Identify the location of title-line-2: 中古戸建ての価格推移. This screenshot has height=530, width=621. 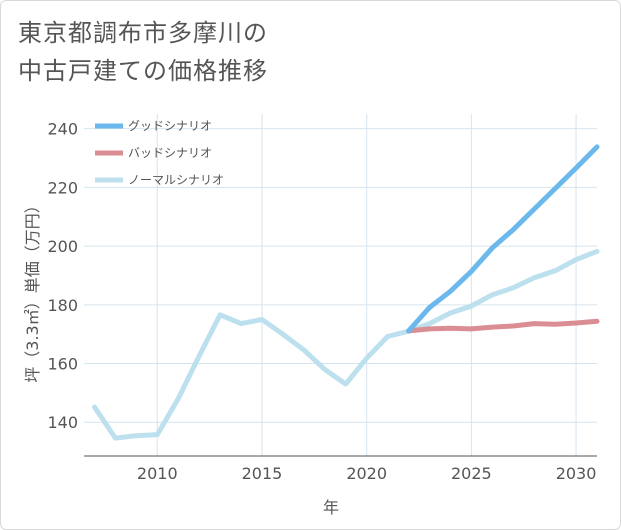
(143, 71).